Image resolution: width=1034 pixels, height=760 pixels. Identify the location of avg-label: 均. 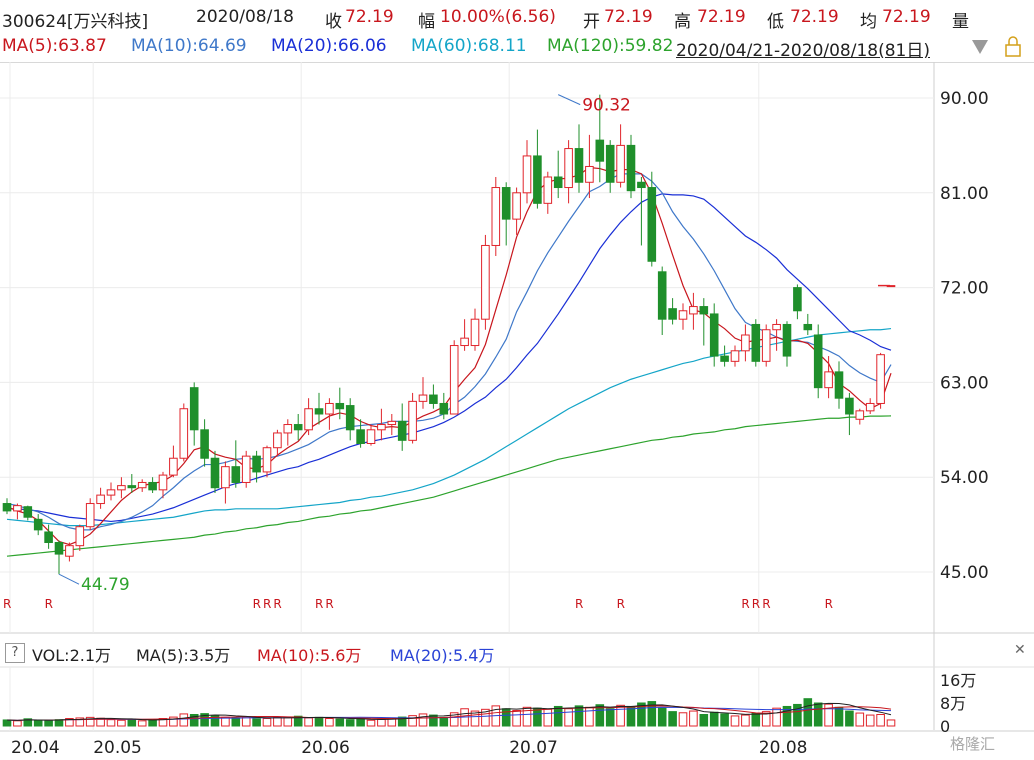
(868, 22).